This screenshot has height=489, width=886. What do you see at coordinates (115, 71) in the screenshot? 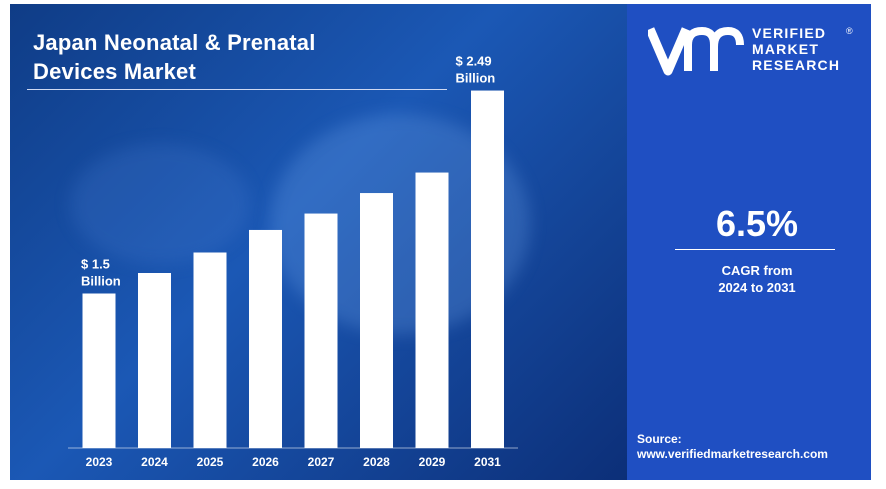
I see `title-line-2: Devices Market` at bounding box center [115, 71].